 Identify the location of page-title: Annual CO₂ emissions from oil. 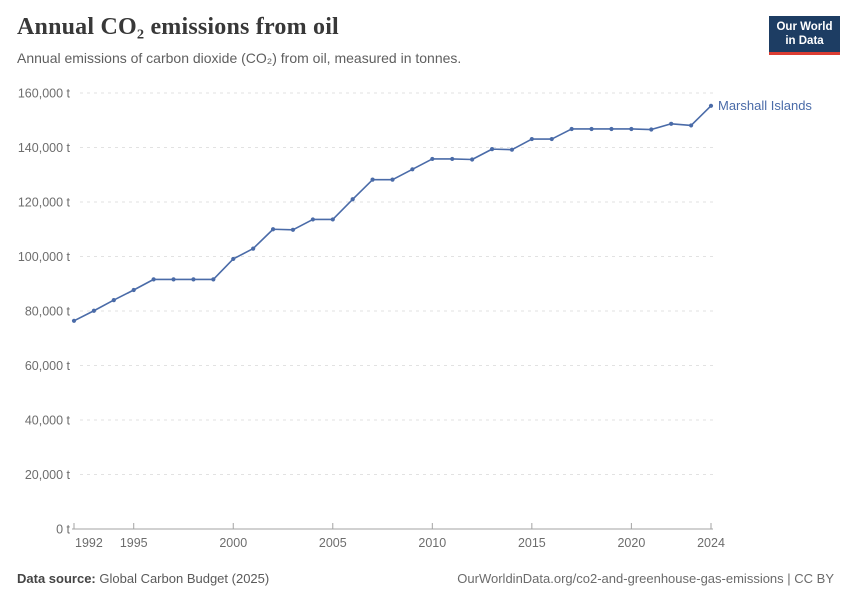
(178, 27).